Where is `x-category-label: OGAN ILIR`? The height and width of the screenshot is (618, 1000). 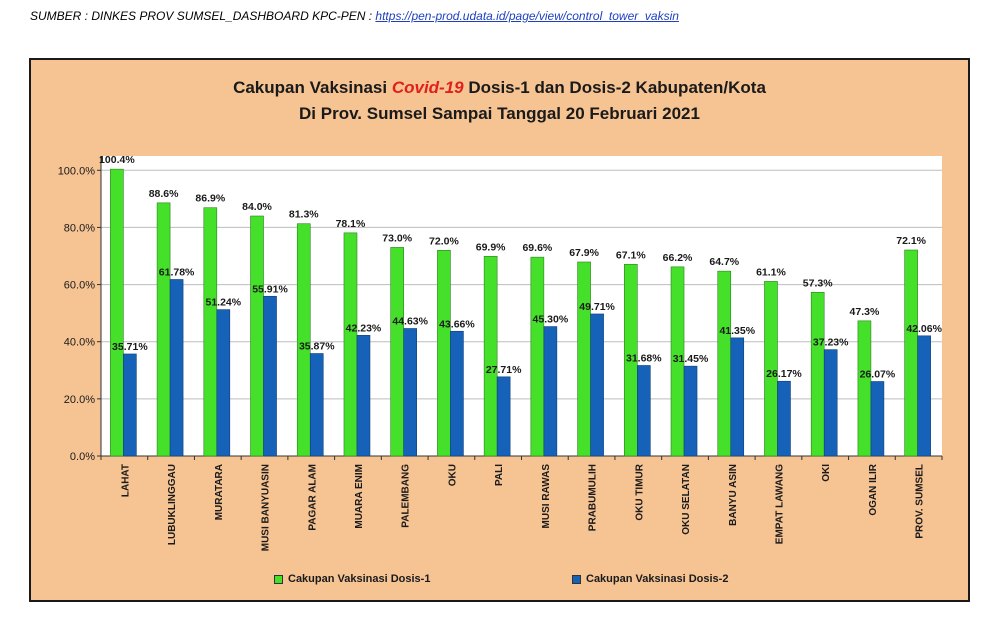
x-category-label: OGAN ILIR is located at coordinates (873, 489).